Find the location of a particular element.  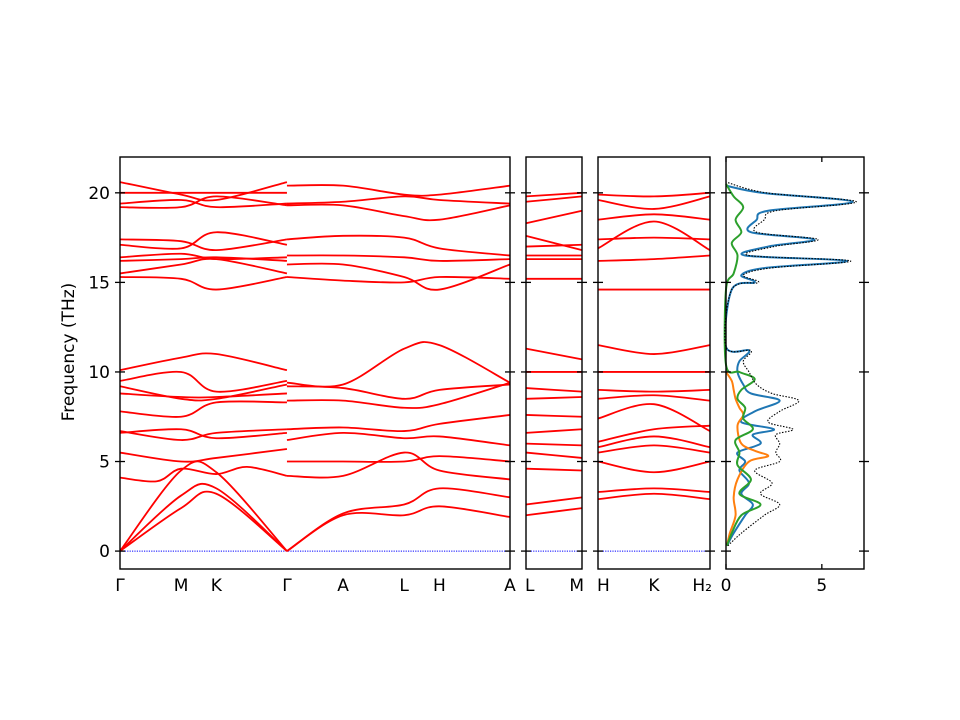

dos-x-tick-label: 0 is located at coordinates (726, 586).